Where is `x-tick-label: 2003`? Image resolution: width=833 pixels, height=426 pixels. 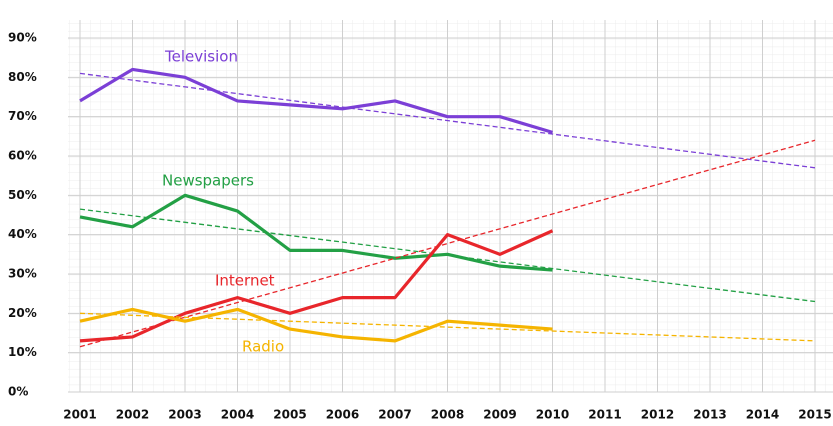
x-tick-label: 2003 is located at coordinates (184, 415).